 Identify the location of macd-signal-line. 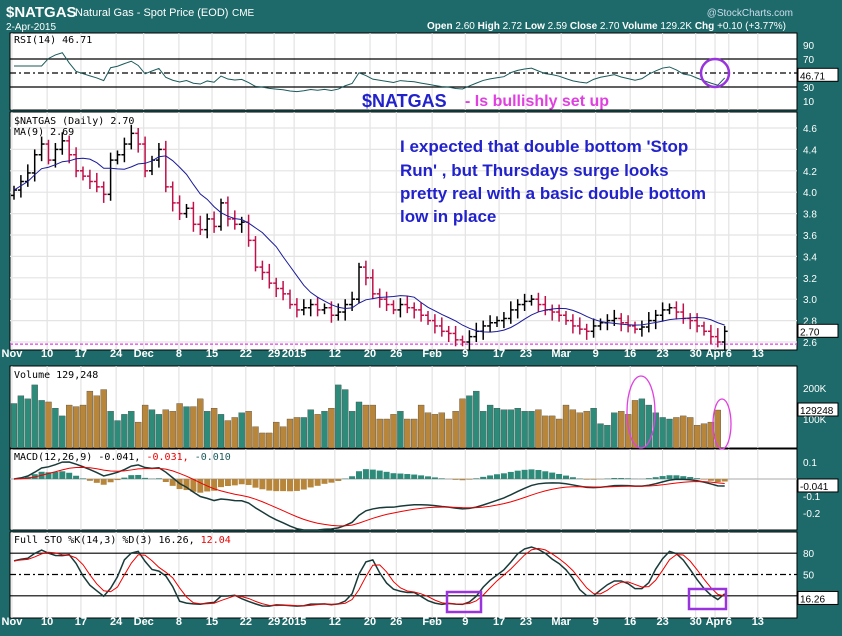
(369, 496).